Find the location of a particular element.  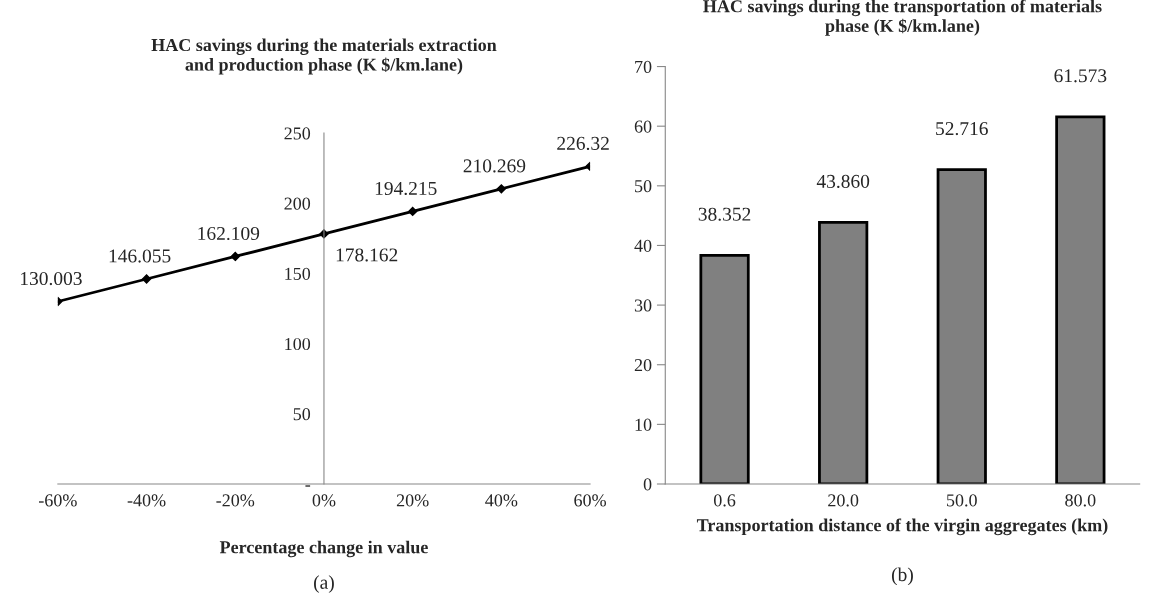

data-label: 194.215 is located at coordinates (406, 188).